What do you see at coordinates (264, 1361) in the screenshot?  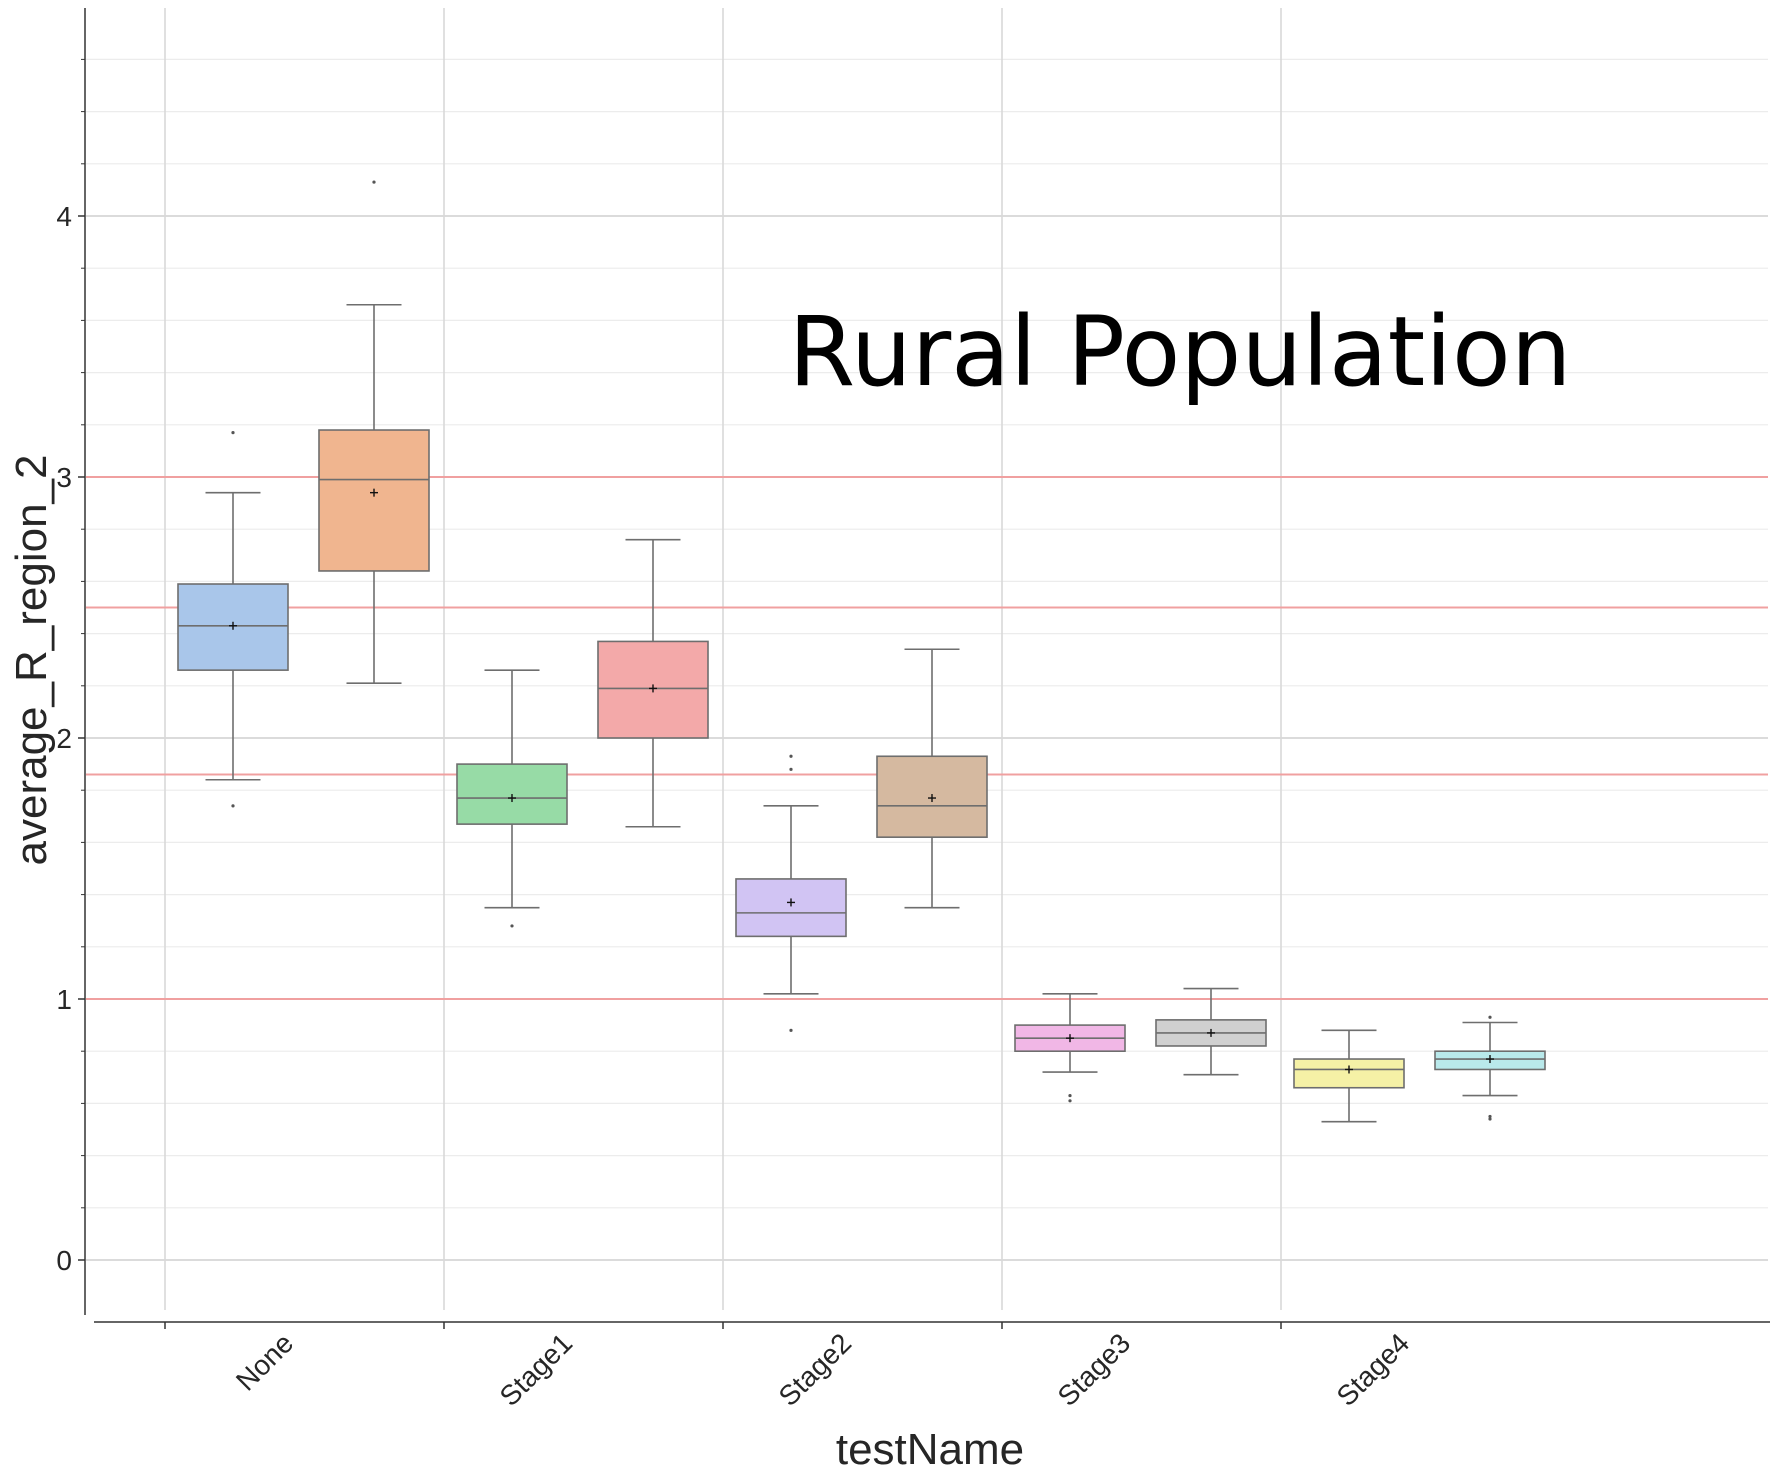 I see `x-tick-label: None` at bounding box center [264, 1361].